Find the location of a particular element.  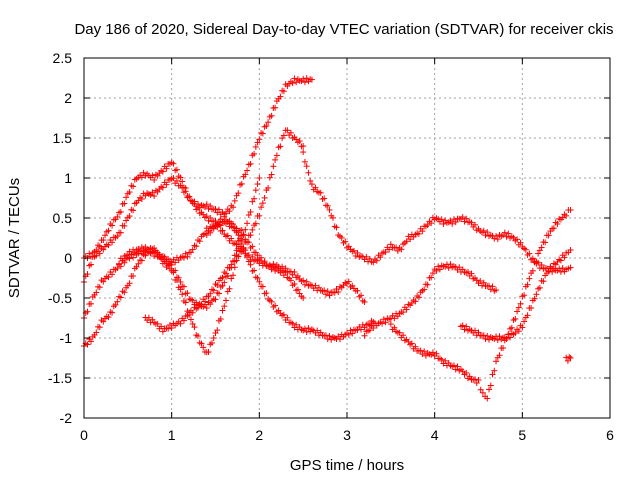

x-axis-label: GPS time / hours is located at coordinates (347, 465).